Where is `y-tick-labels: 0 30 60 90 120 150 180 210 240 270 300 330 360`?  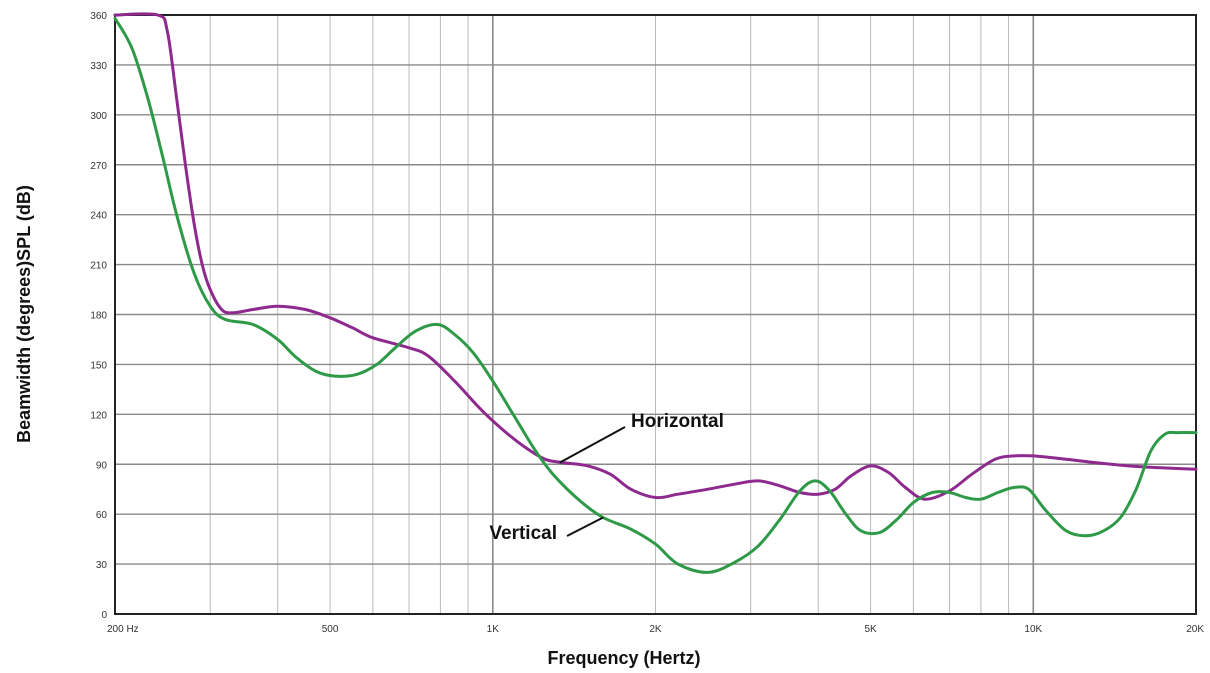 y-tick-labels: 0 30 60 90 120 150 180 210 240 270 300 330 360 is located at coordinates (98, 316).